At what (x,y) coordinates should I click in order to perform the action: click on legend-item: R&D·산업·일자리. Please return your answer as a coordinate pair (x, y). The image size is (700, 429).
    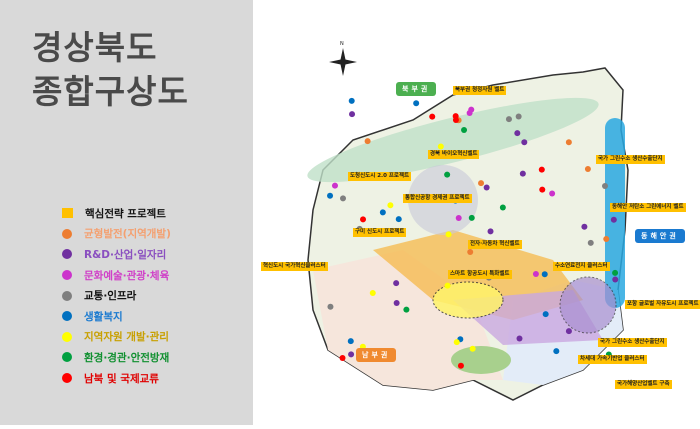
    Looking at the image, I should click on (116, 254).